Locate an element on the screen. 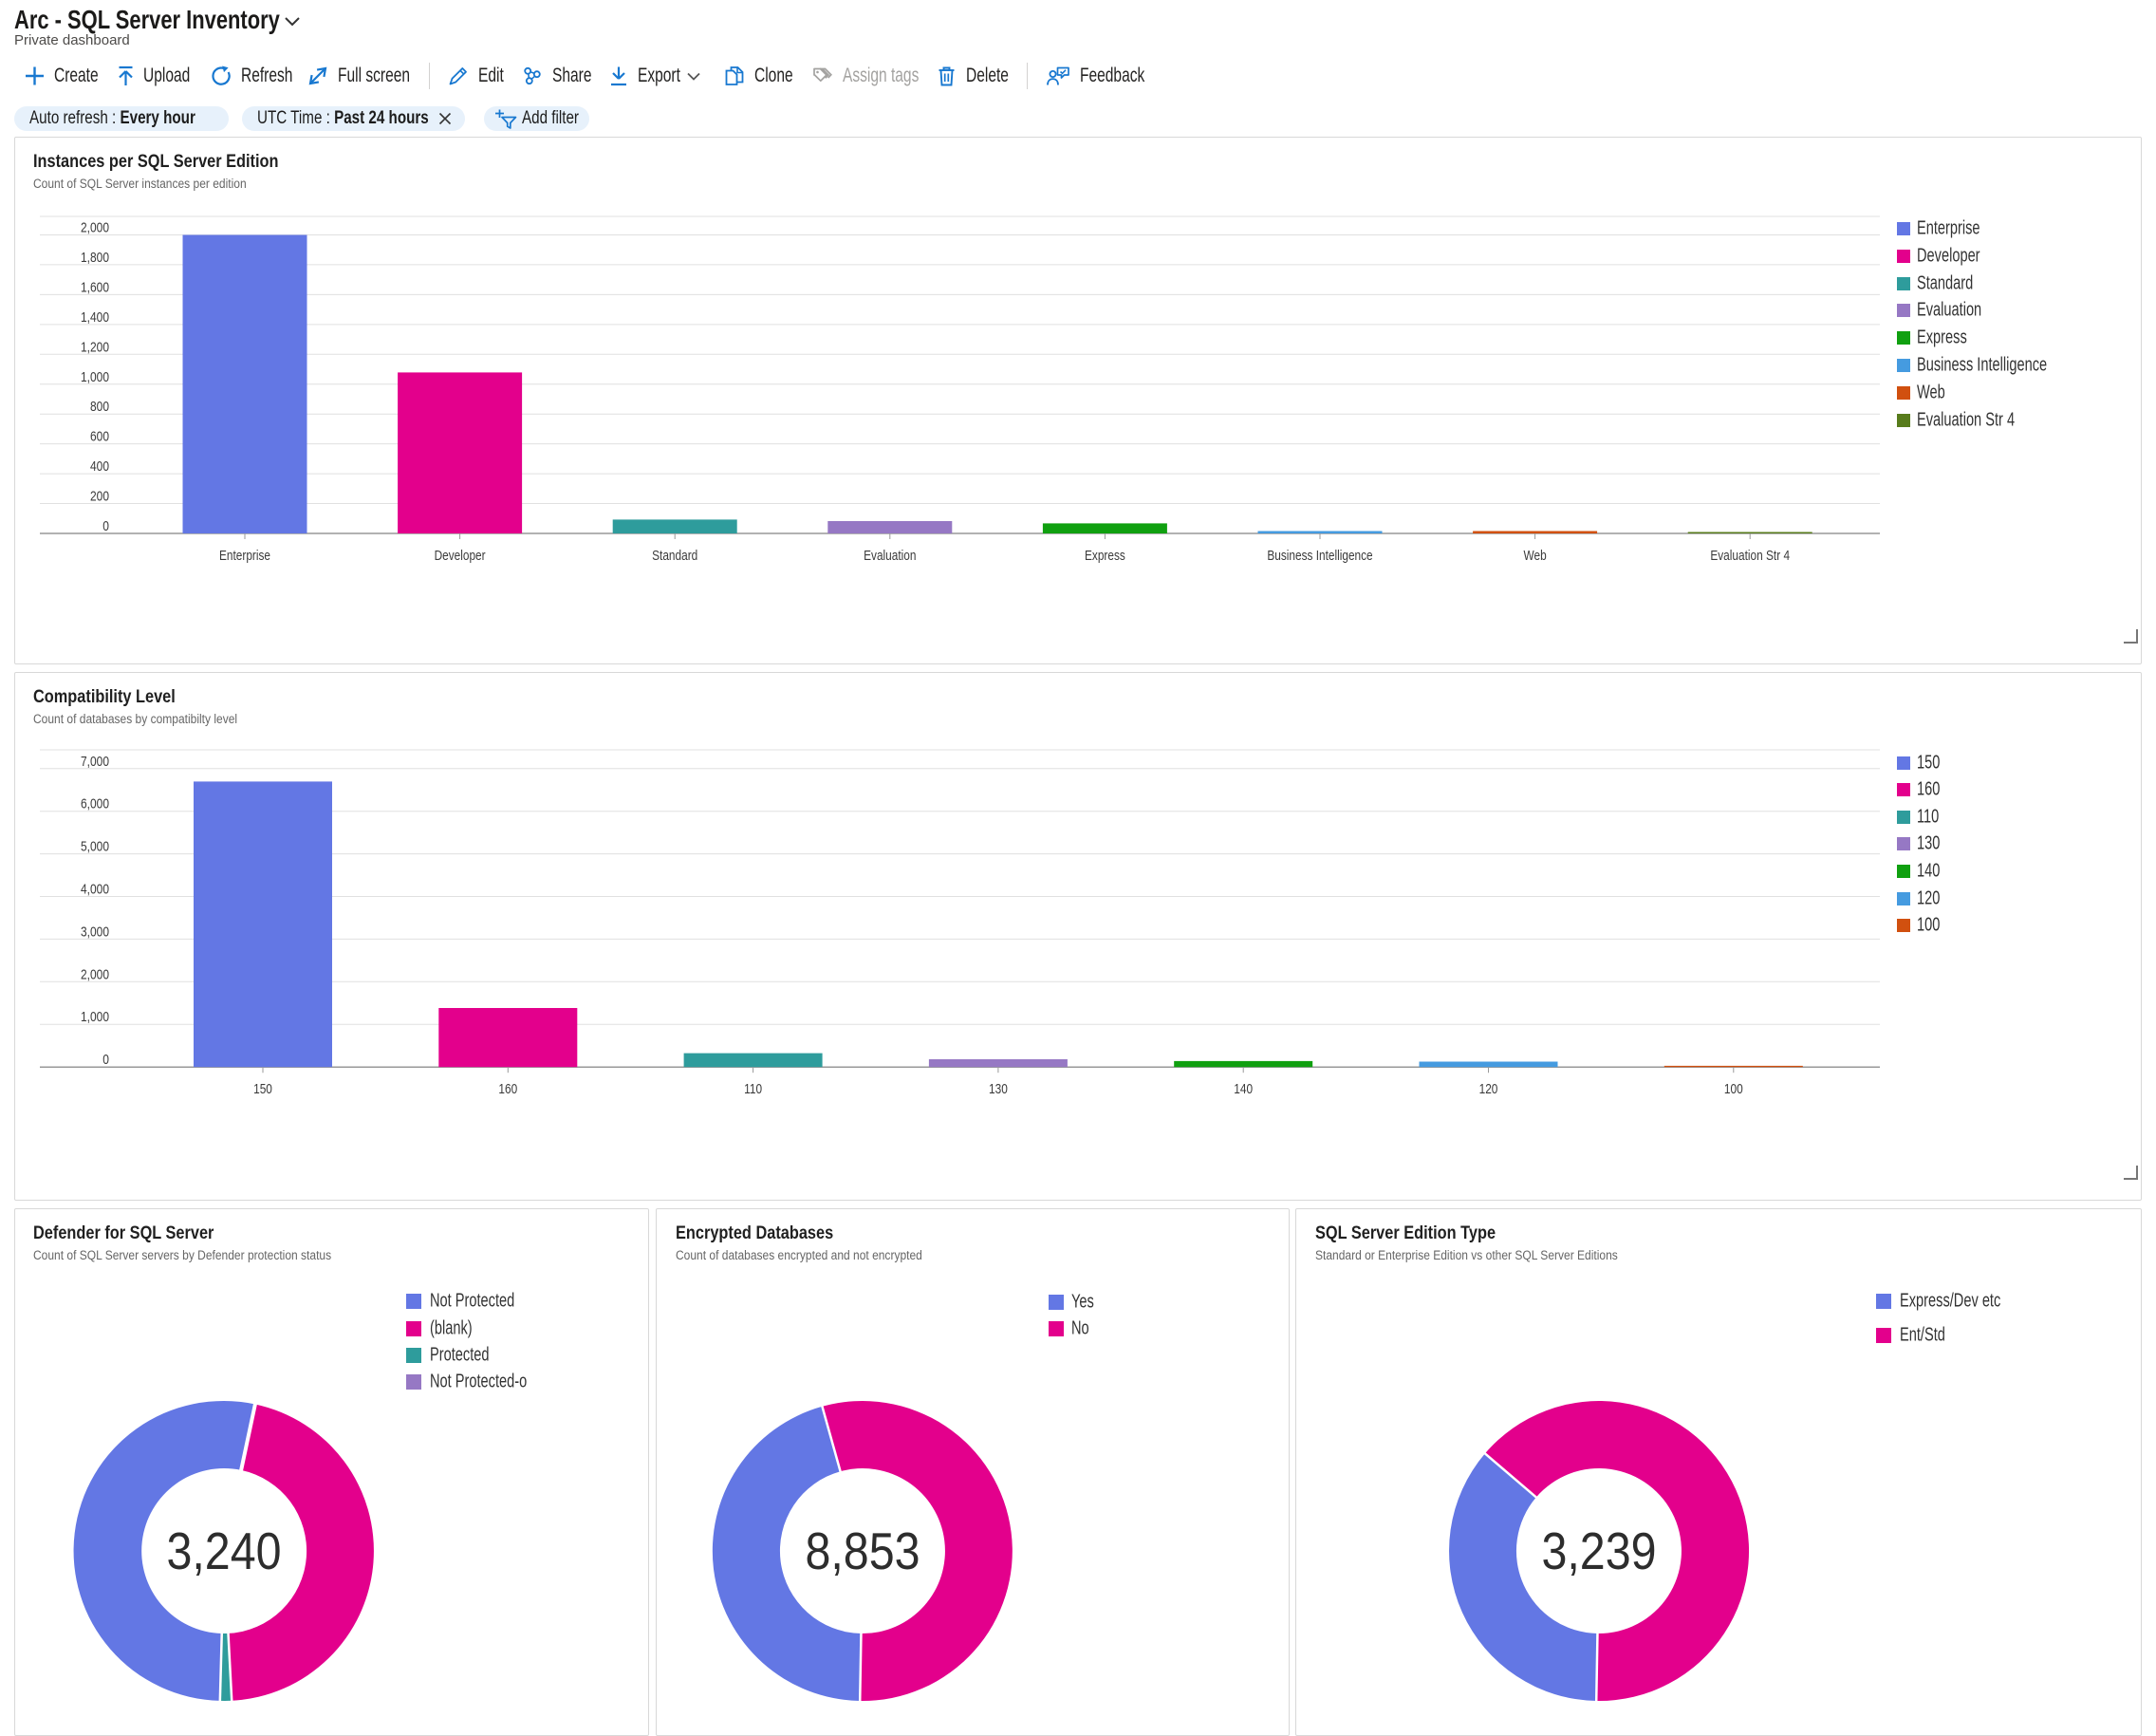  svg-text: 3,239 is located at coordinates (1598, 1550).